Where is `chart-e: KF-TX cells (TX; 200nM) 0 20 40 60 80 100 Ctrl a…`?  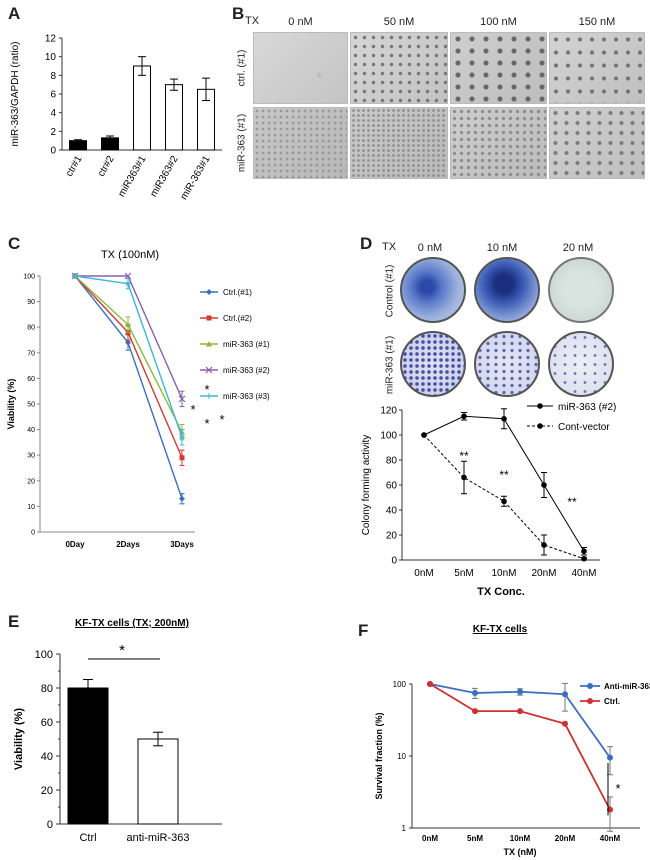
chart-e: KF-TX cells (TX; 200nM) 0 20 40 60 80 100 Ctrl a… is located at coordinates (117, 731).